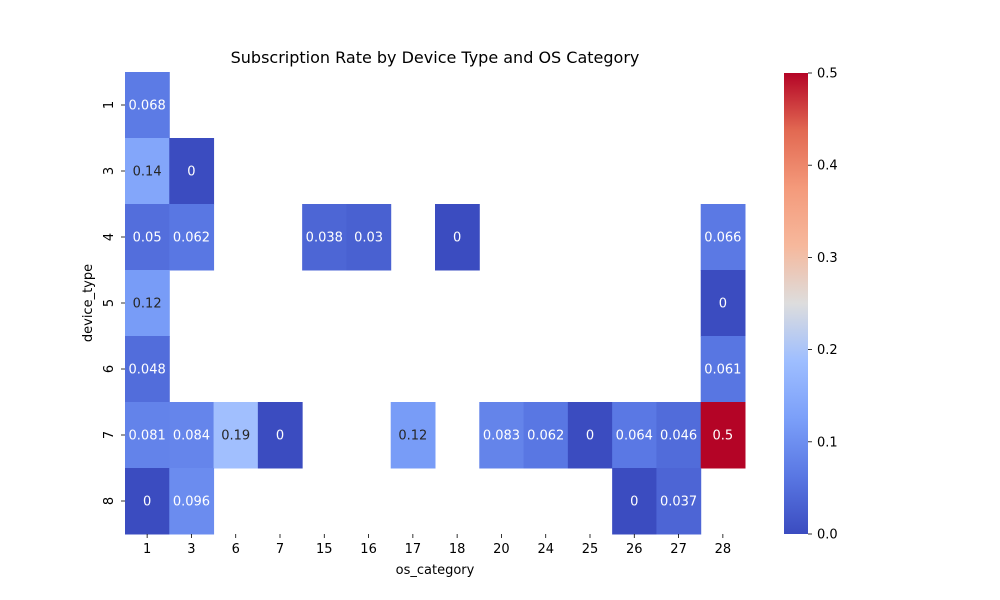  Describe the element at coordinates (191, 549) in the screenshot. I see `x-tick-label: 3` at that location.